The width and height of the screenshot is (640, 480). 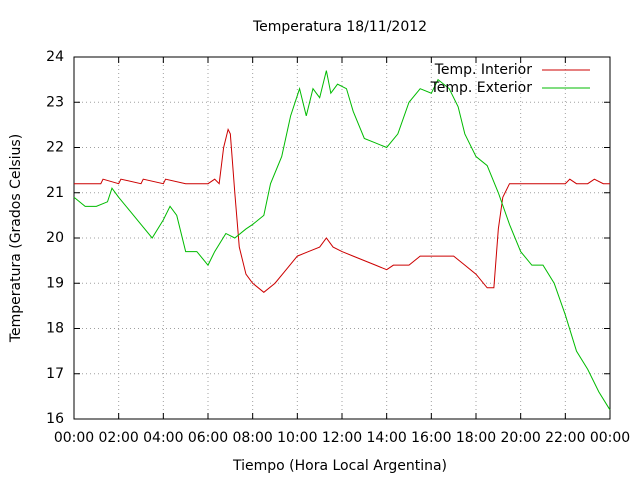 I want to click on y-tick-label: 17, so click(x=55, y=374).